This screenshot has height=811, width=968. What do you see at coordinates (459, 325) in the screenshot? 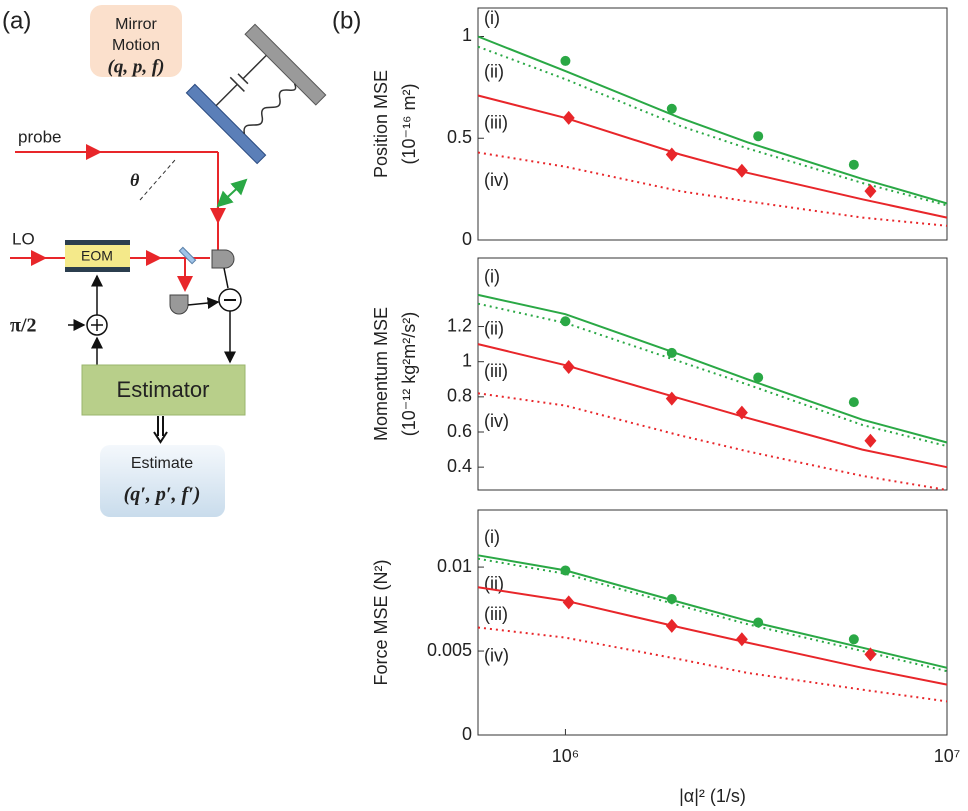
I see `y-tick-label: 1.2` at bounding box center [459, 325].